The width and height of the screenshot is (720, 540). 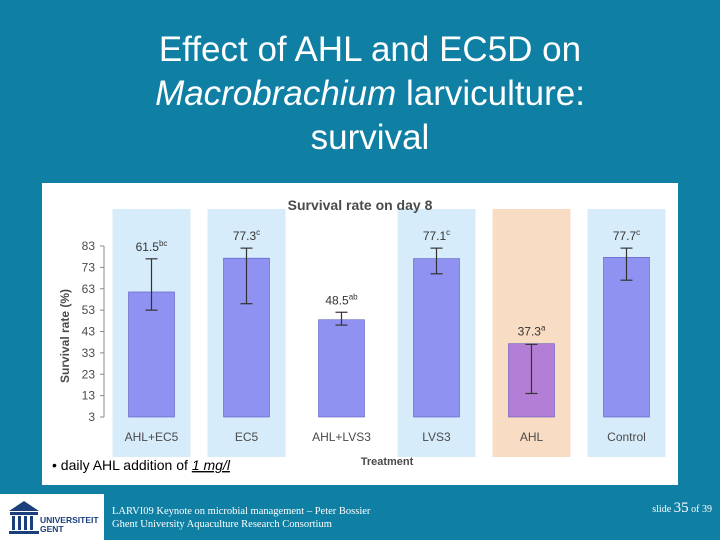 I want to click on logo-wordmark: UNIVERSITEIT GENT, so click(x=69, y=525).